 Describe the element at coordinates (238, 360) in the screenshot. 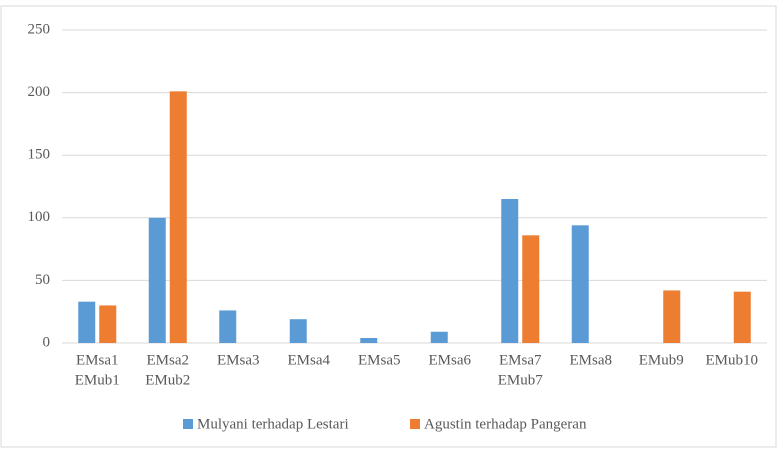

I see `x-tick-label: EMsa3` at that location.